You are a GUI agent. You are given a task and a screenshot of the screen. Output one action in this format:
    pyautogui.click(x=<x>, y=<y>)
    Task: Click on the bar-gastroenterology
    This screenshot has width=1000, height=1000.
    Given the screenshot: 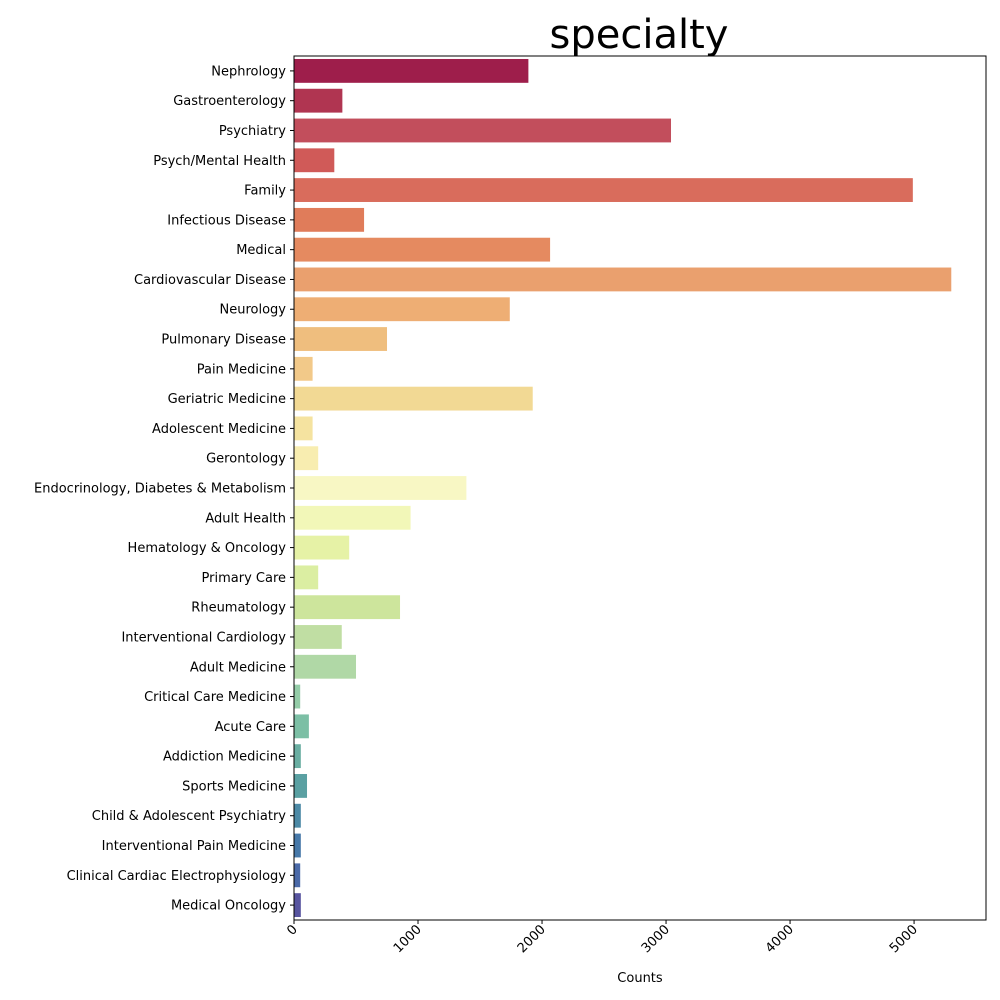 What is the action you would take?
    pyautogui.click(x=318, y=100)
    